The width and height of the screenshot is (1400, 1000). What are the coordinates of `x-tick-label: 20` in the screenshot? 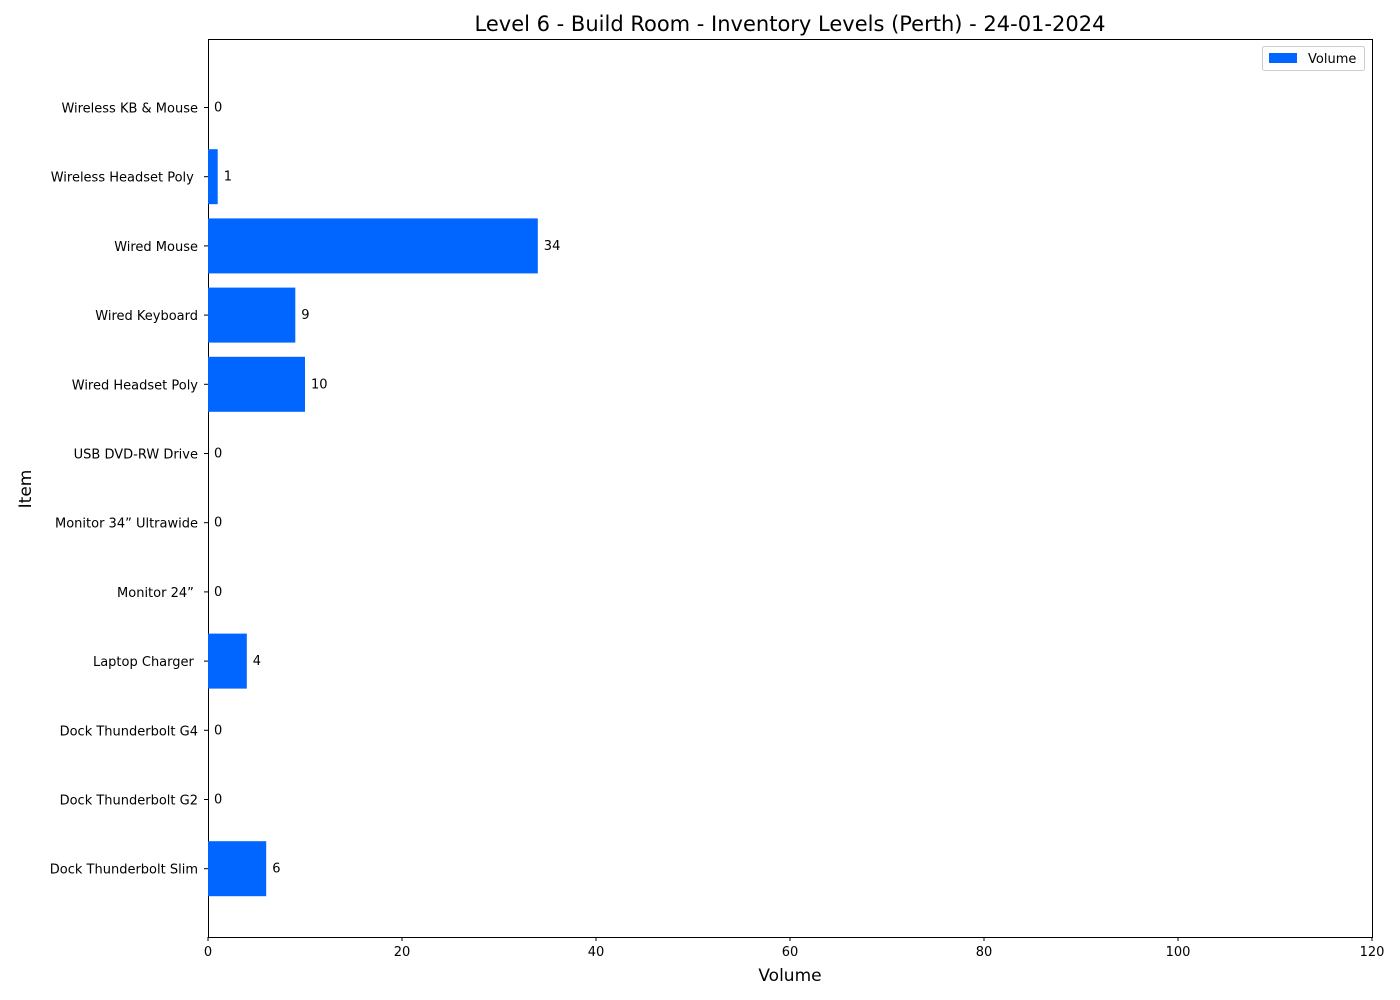 It's located at (402, 952).